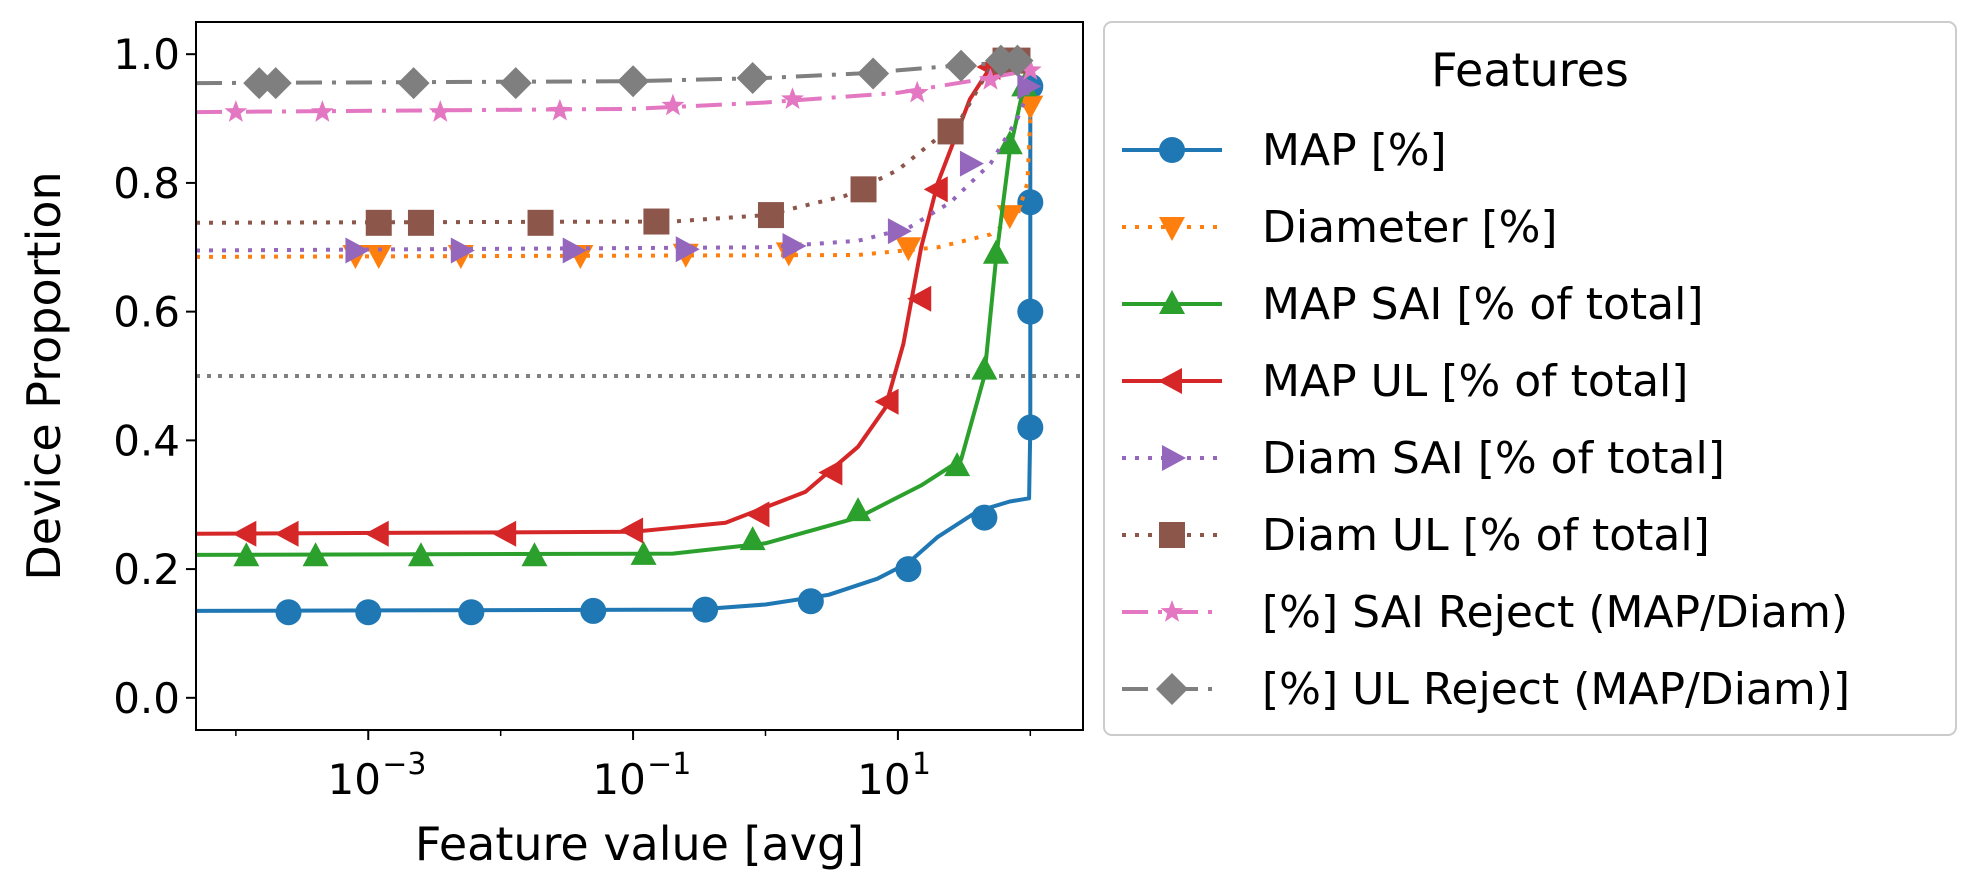  What do you see at coordinates (146, 312) in the screenshot?
I see `y-tick-label: 0.6` at bounding box center [146, 312].